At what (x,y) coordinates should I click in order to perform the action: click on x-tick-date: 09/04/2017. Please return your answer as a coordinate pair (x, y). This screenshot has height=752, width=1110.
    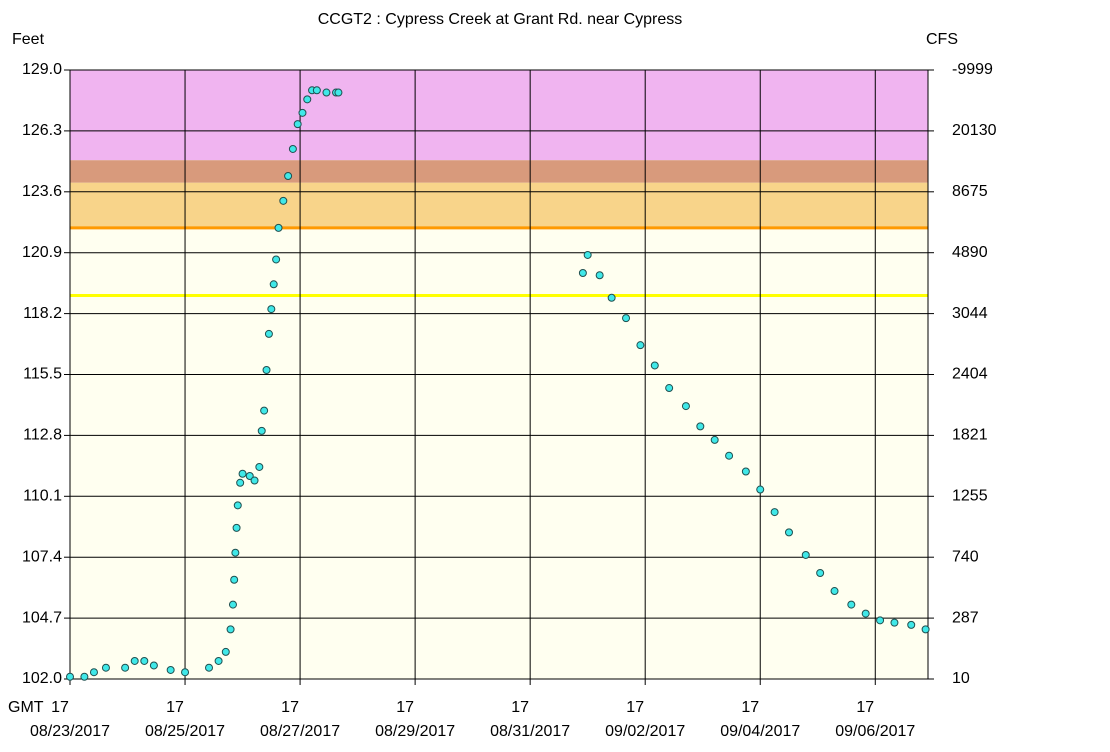
    Looking at the image, I should click on (760, 731).